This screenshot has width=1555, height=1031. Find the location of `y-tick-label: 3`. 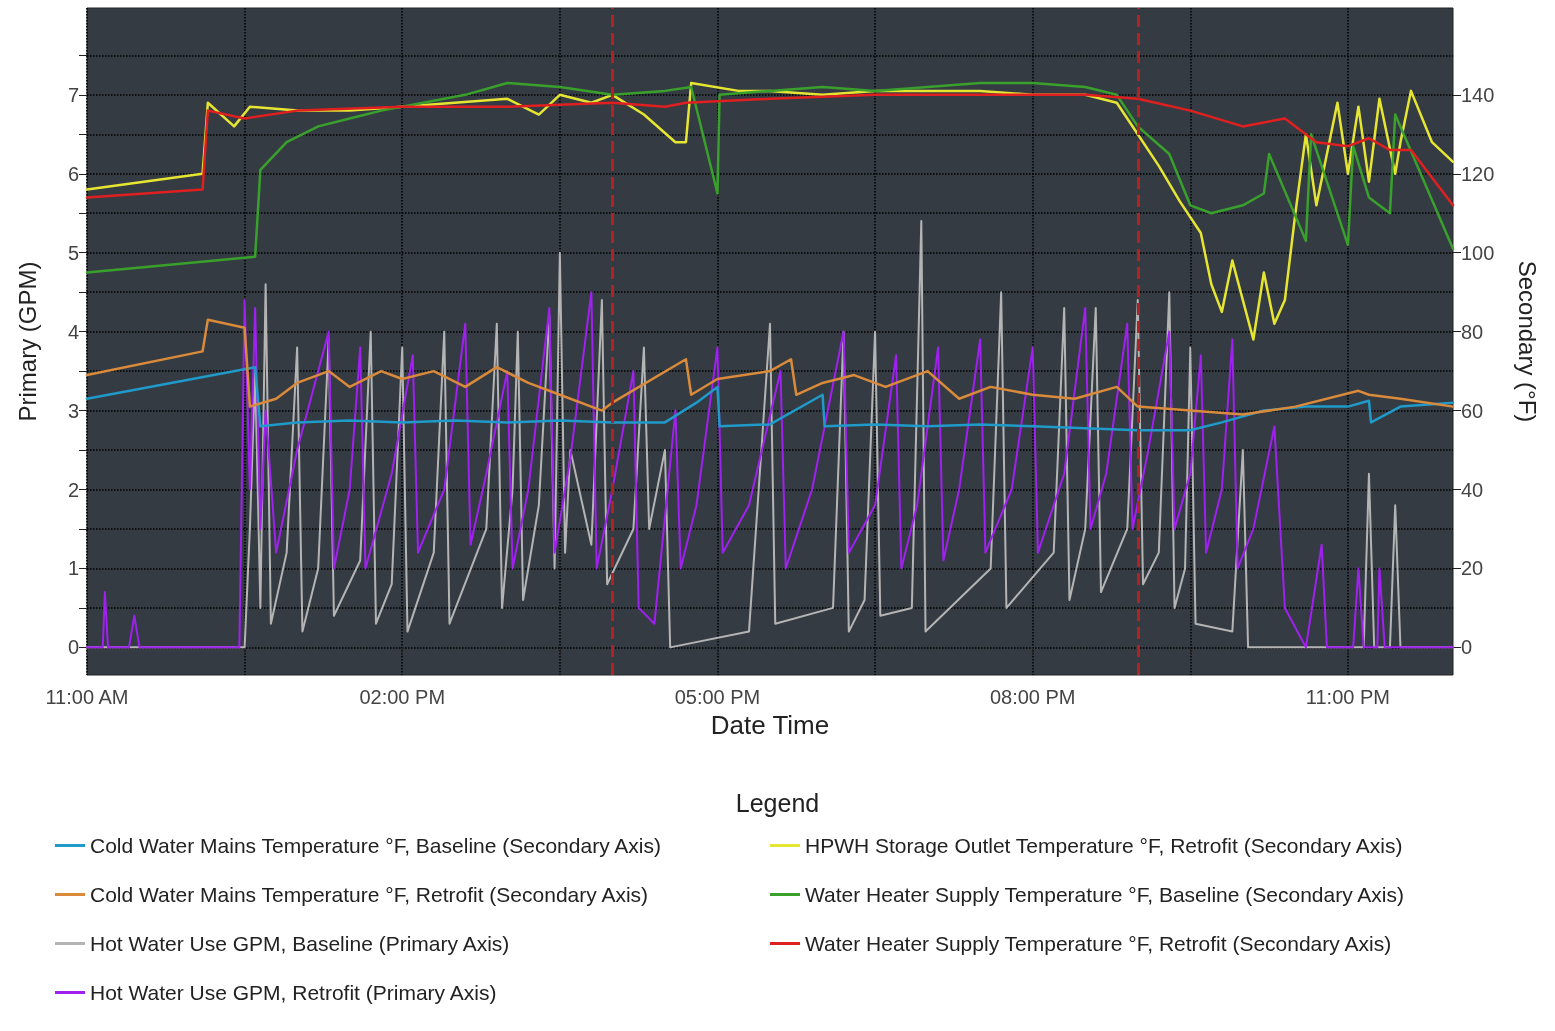

y-tick-label: 3 is located at coordinates (73, 410).